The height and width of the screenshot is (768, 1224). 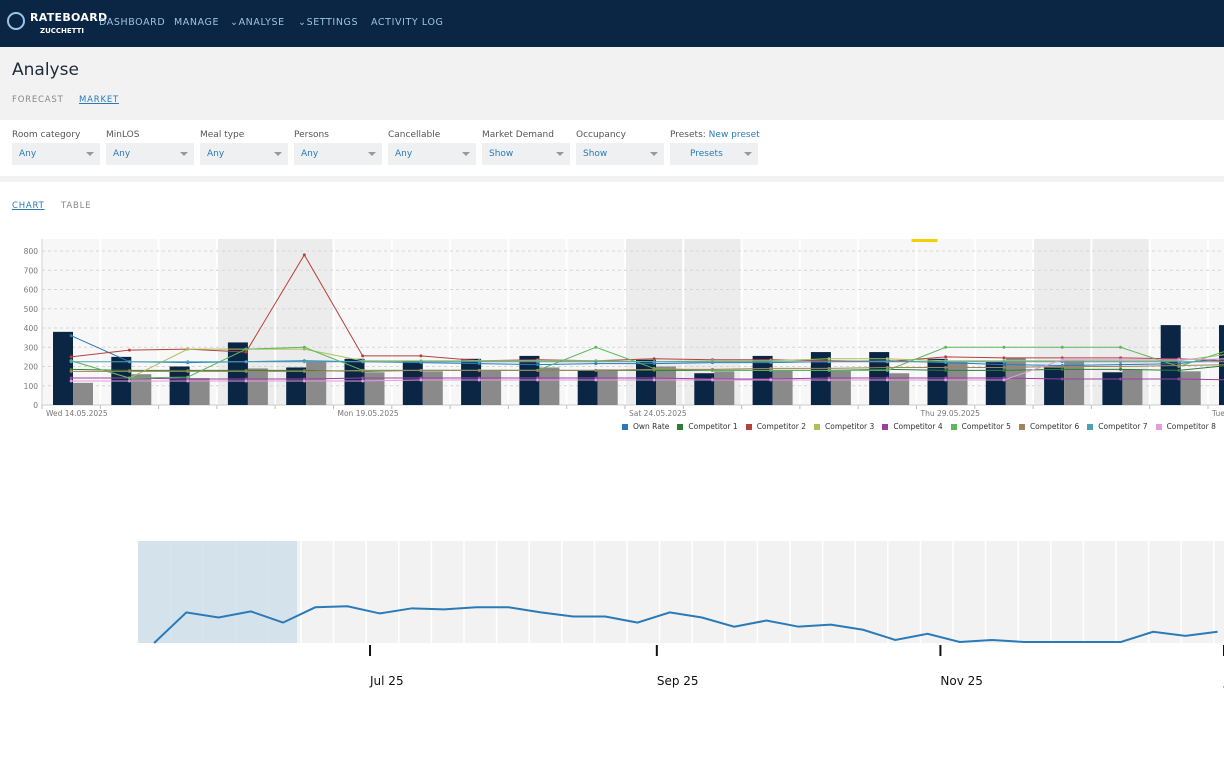 I want to click on brand: RATEBOARD, so click(x=69, y=17).